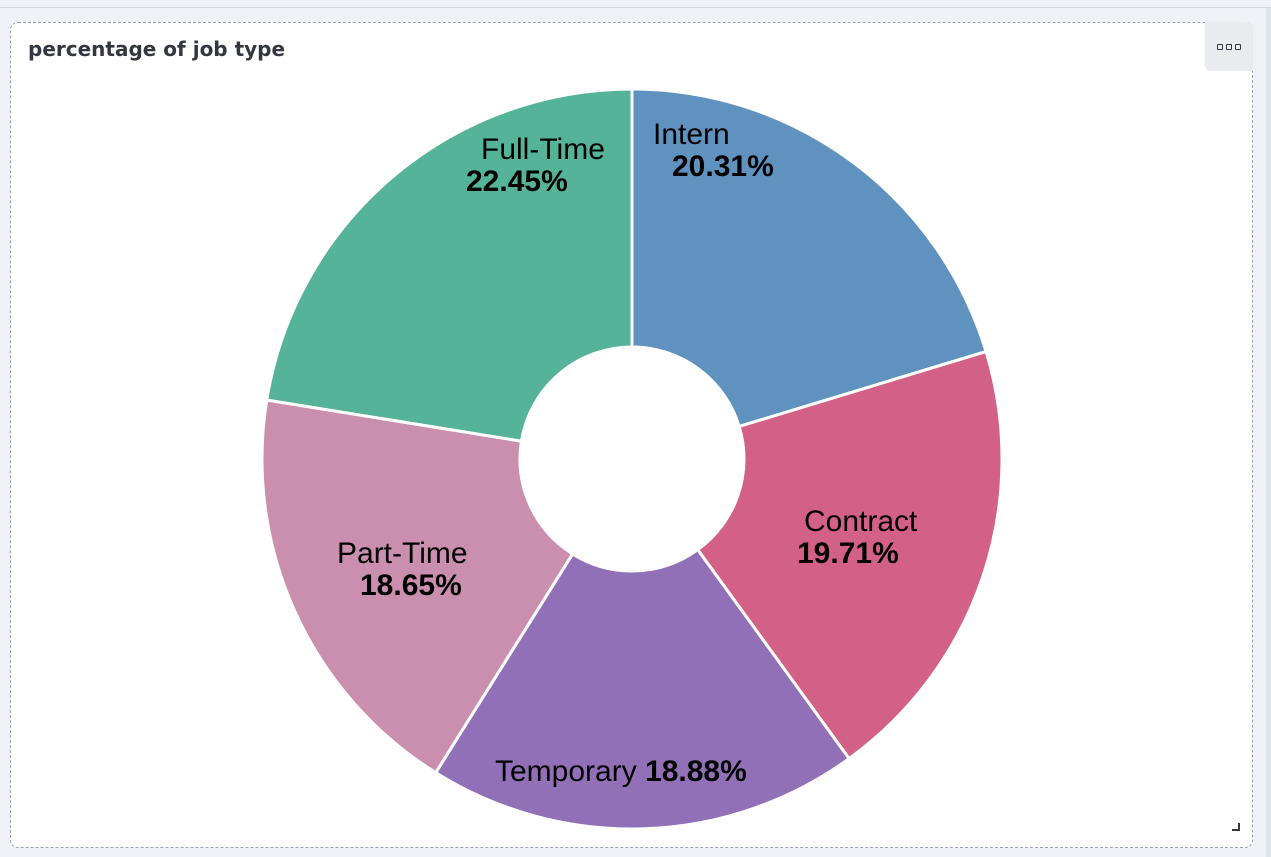 This screenshot has height=857, width=1271. I want to click on slice-full-time, so click(449, 265).